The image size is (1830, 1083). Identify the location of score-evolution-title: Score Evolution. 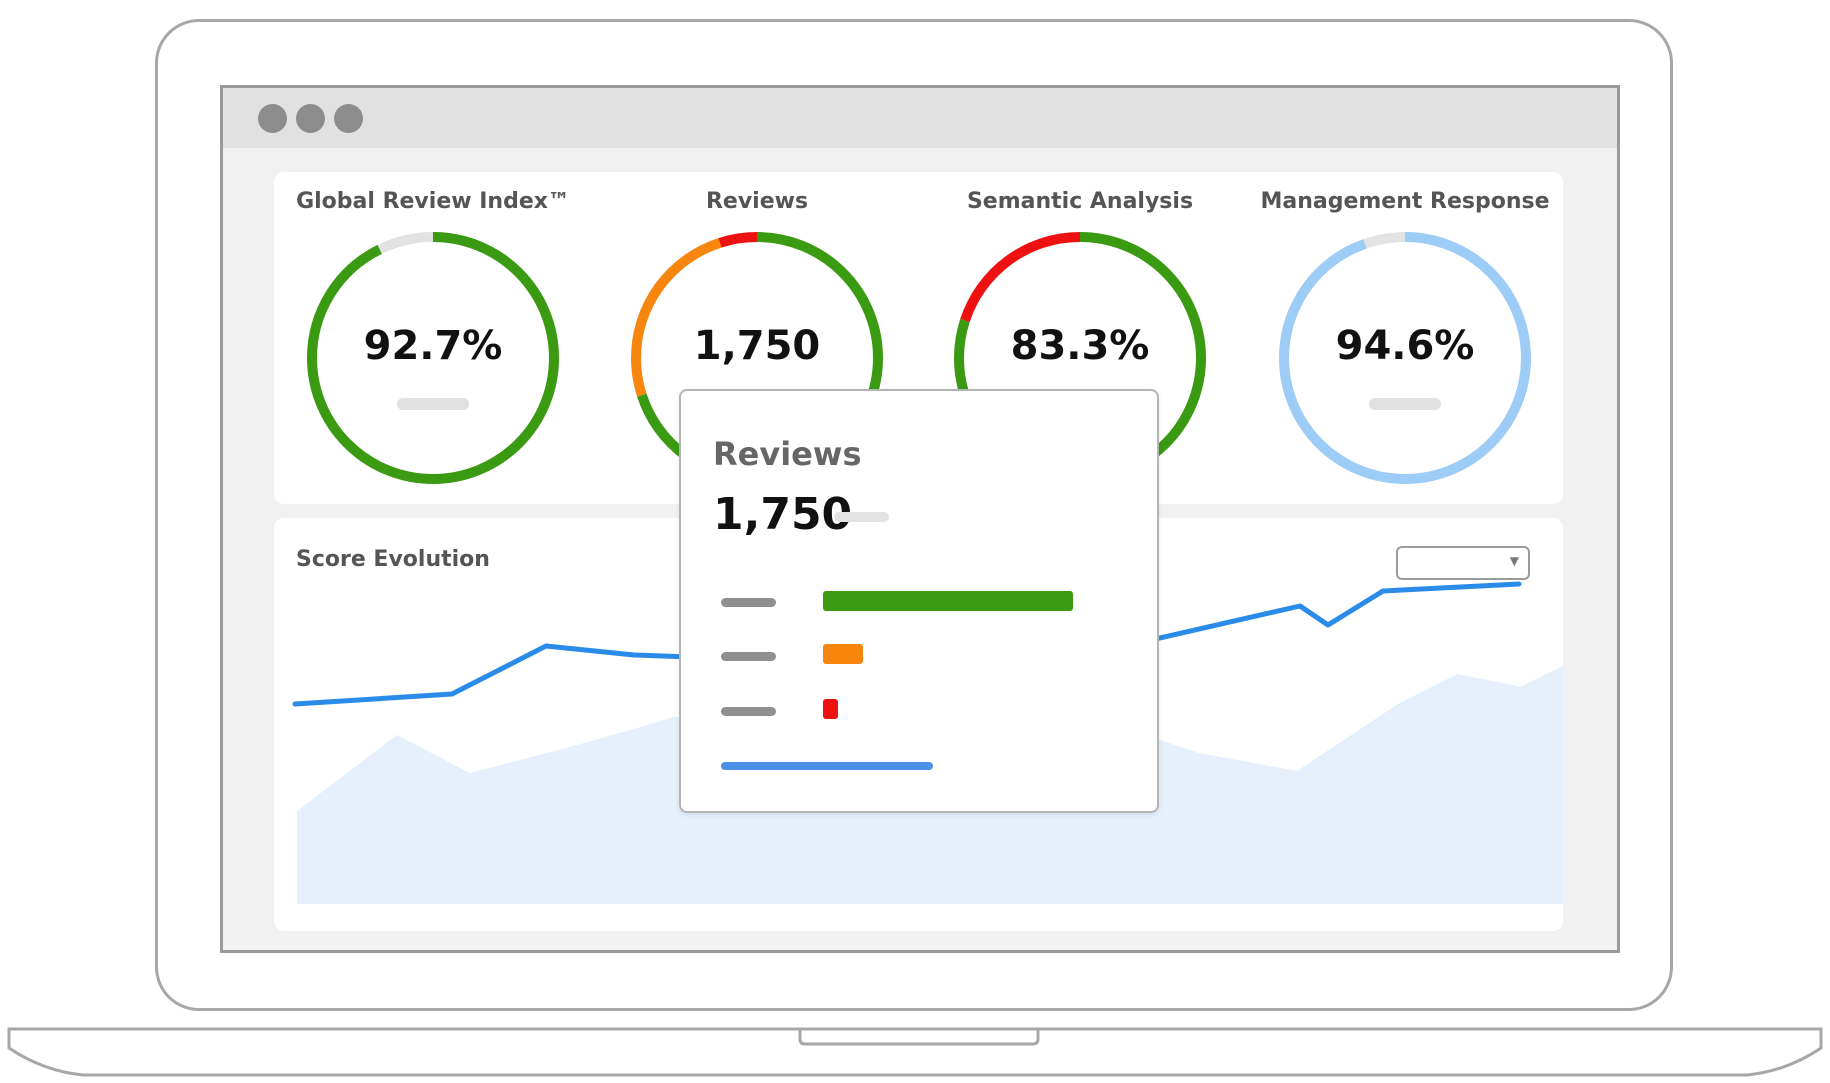
(393, 559).